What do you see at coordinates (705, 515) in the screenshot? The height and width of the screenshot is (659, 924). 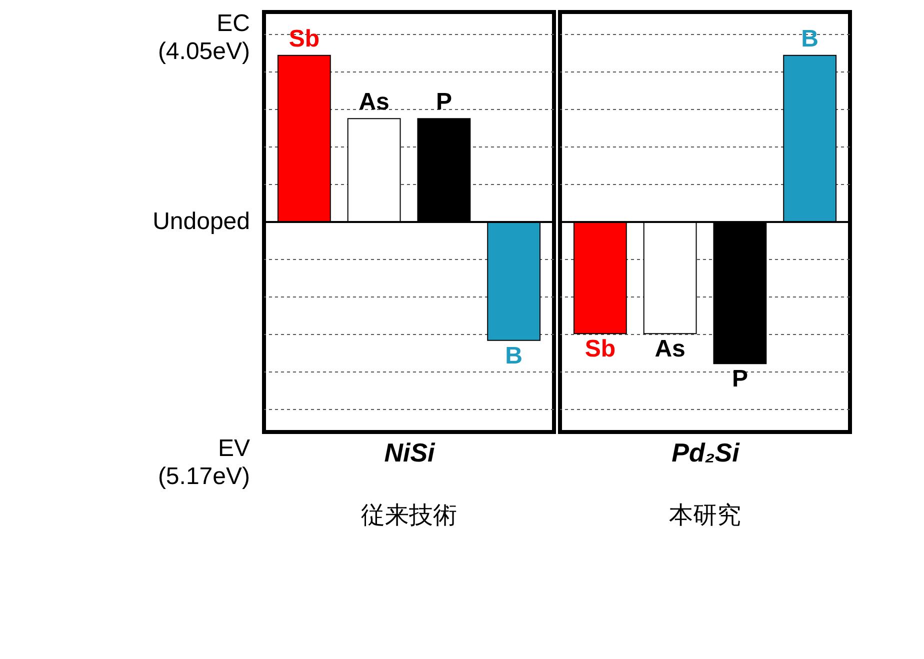 I see `text: 本研究` at bounding box center [705, 515].